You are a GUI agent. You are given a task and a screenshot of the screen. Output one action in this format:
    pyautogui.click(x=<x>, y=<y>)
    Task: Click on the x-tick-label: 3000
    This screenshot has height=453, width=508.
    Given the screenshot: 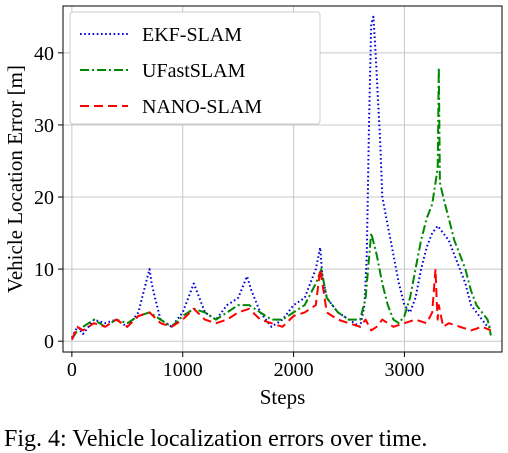 What is the action you would take?
    pyautogui.click(x=404, y=370)
    